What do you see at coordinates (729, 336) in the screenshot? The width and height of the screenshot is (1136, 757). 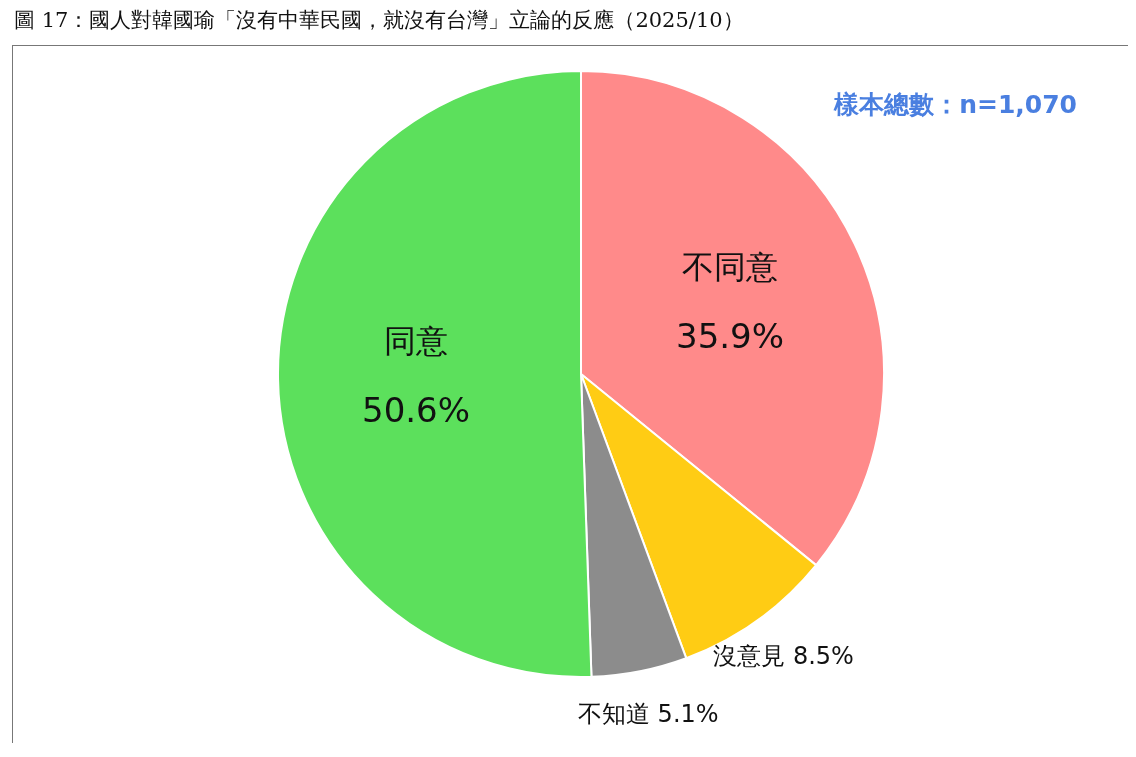 I see `data-label: 35.9%` at bounding box center [729, 336].